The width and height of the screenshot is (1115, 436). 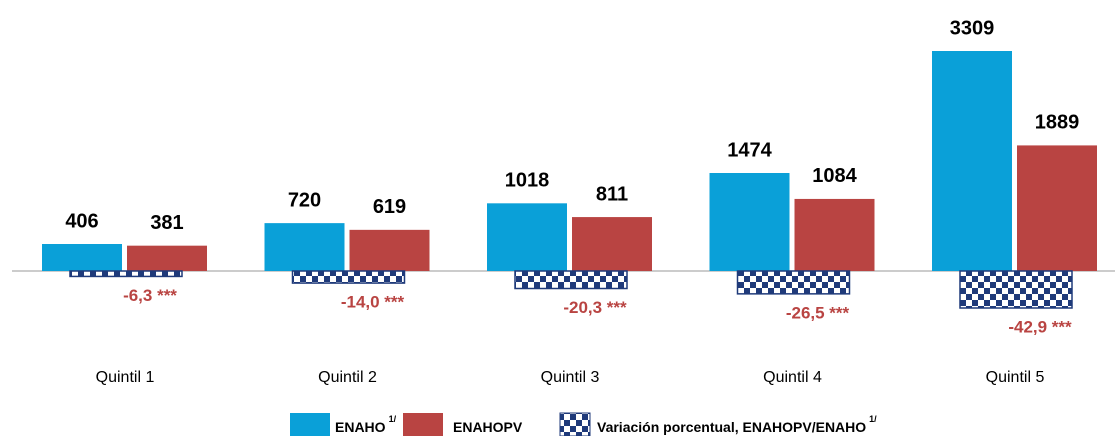 What do you see at coordinates (304, 200) in the screenshot?
I see `value-label: 720` at bounding box center [304, 200].